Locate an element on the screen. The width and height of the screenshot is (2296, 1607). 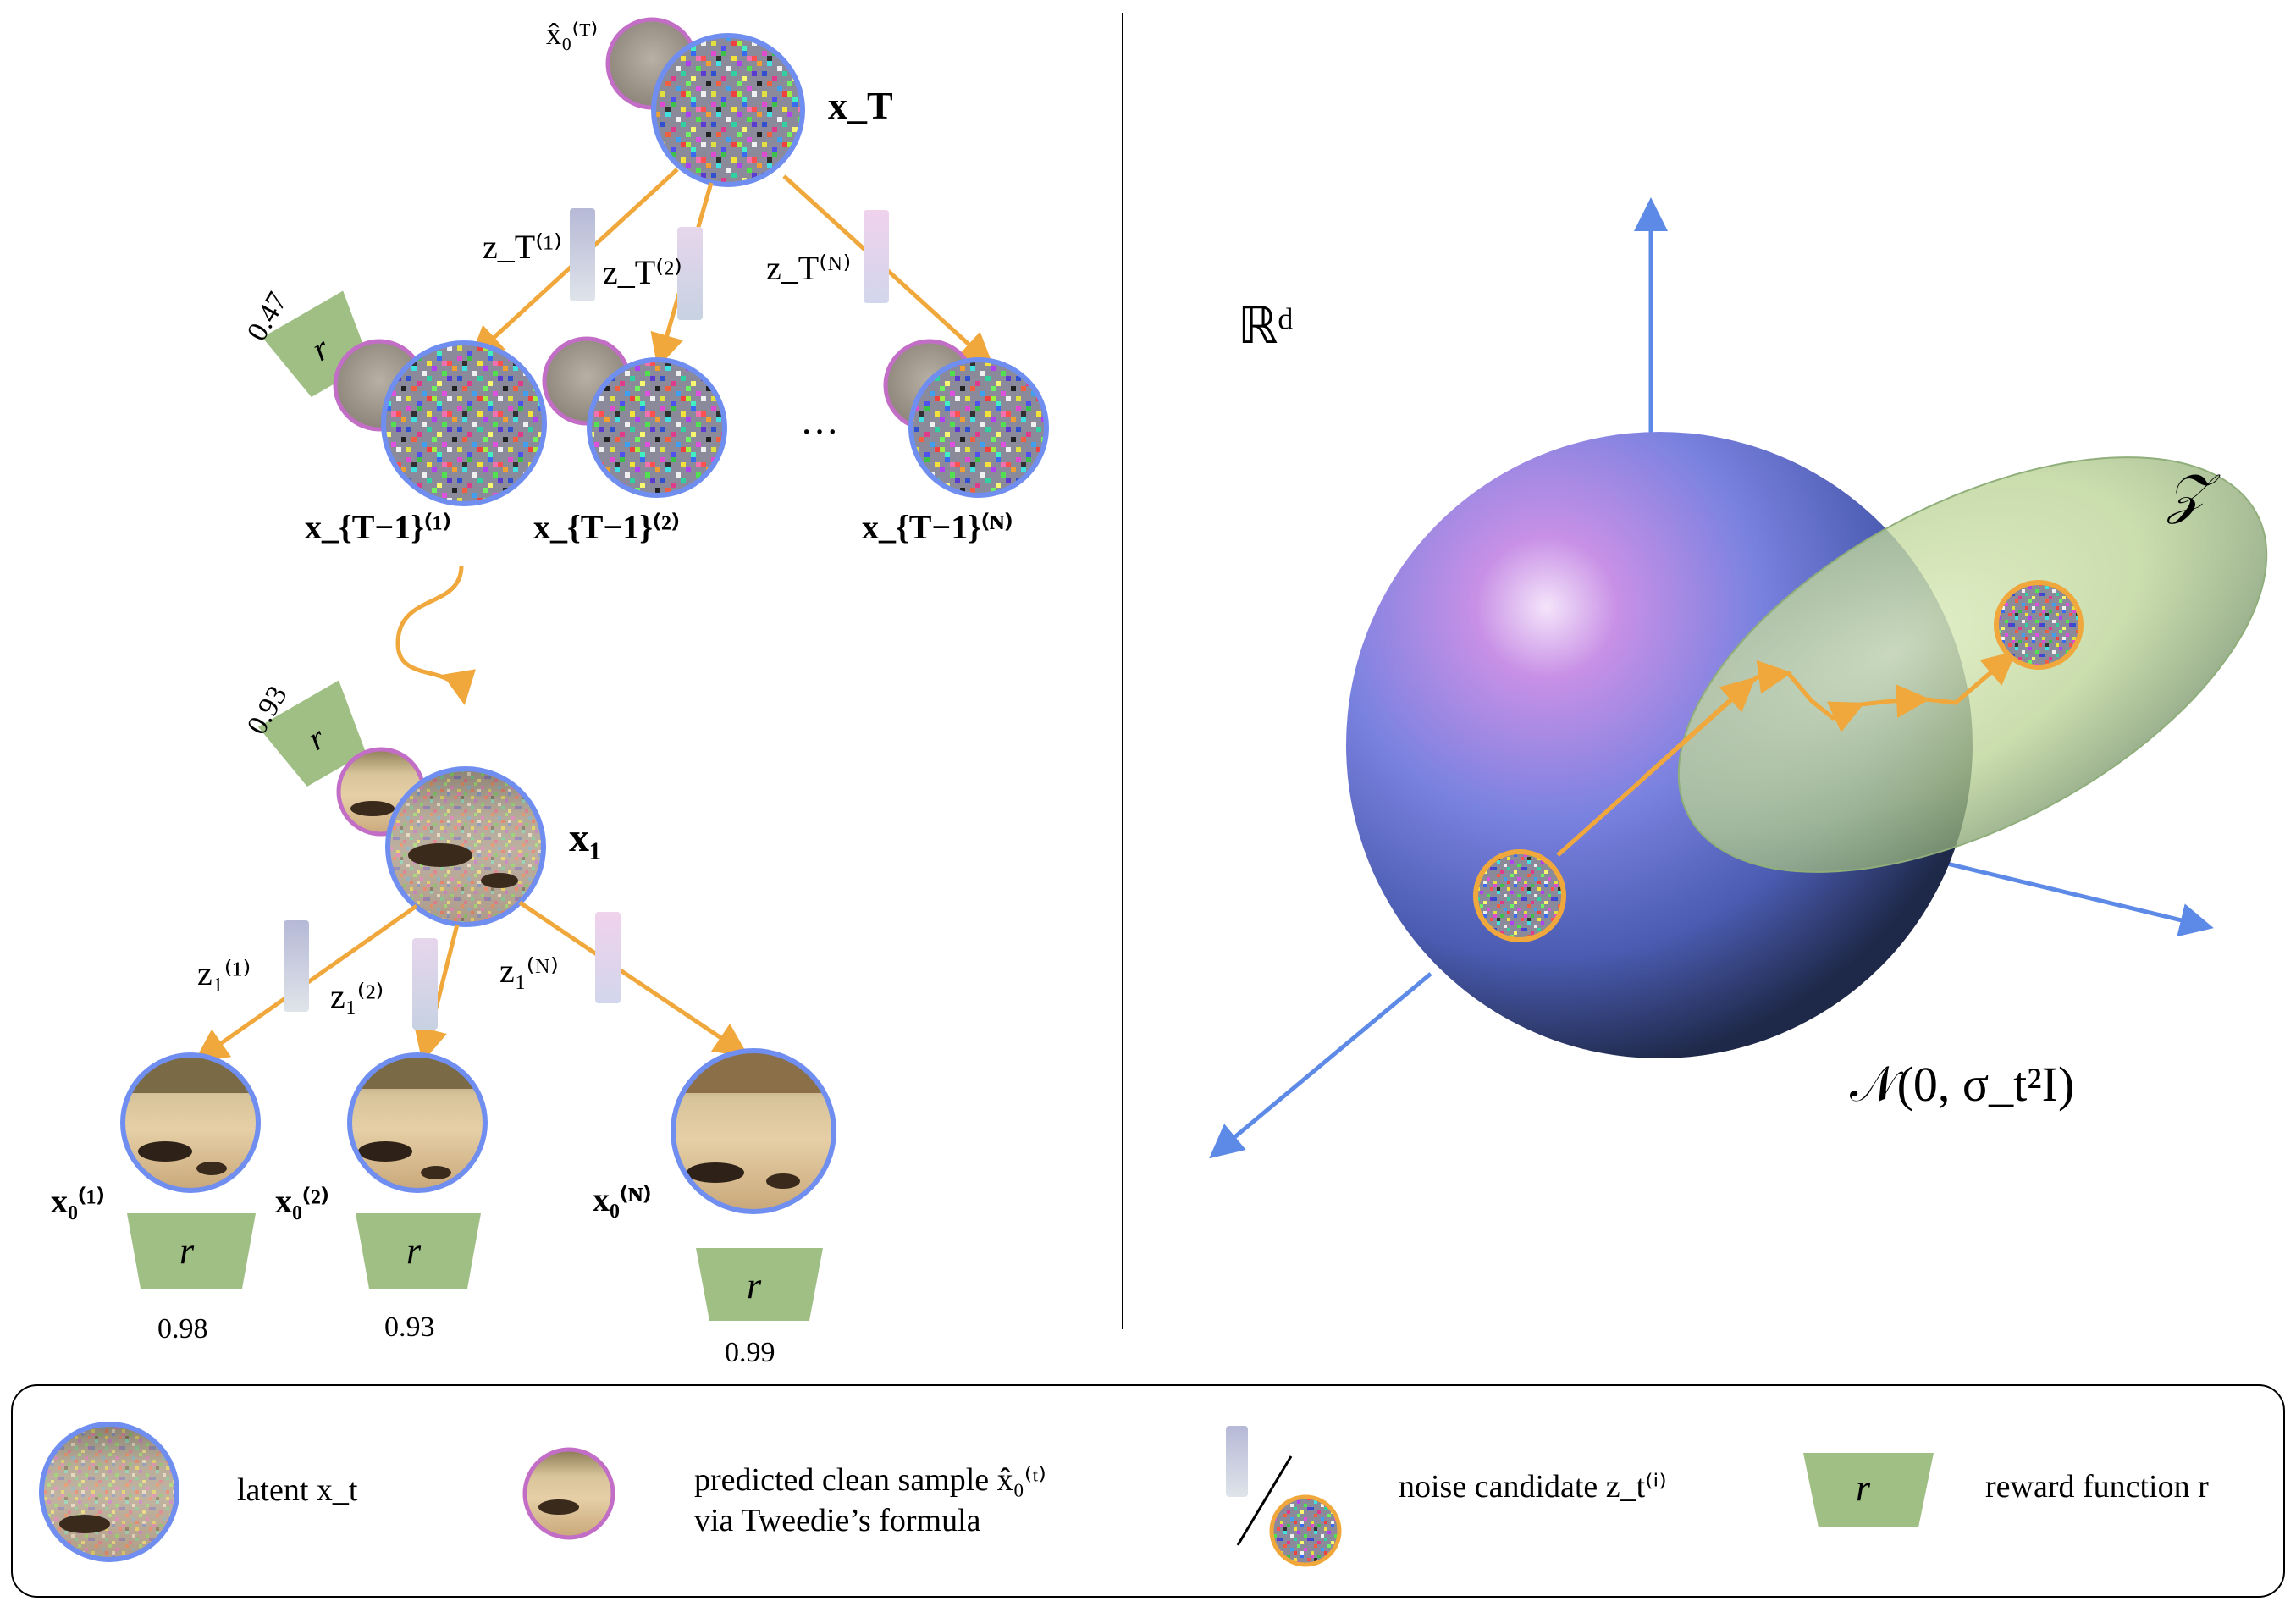
legend-noise: noise candidate z_t⁽ⁱ⁾ is located at coordinates (1533, 1487).